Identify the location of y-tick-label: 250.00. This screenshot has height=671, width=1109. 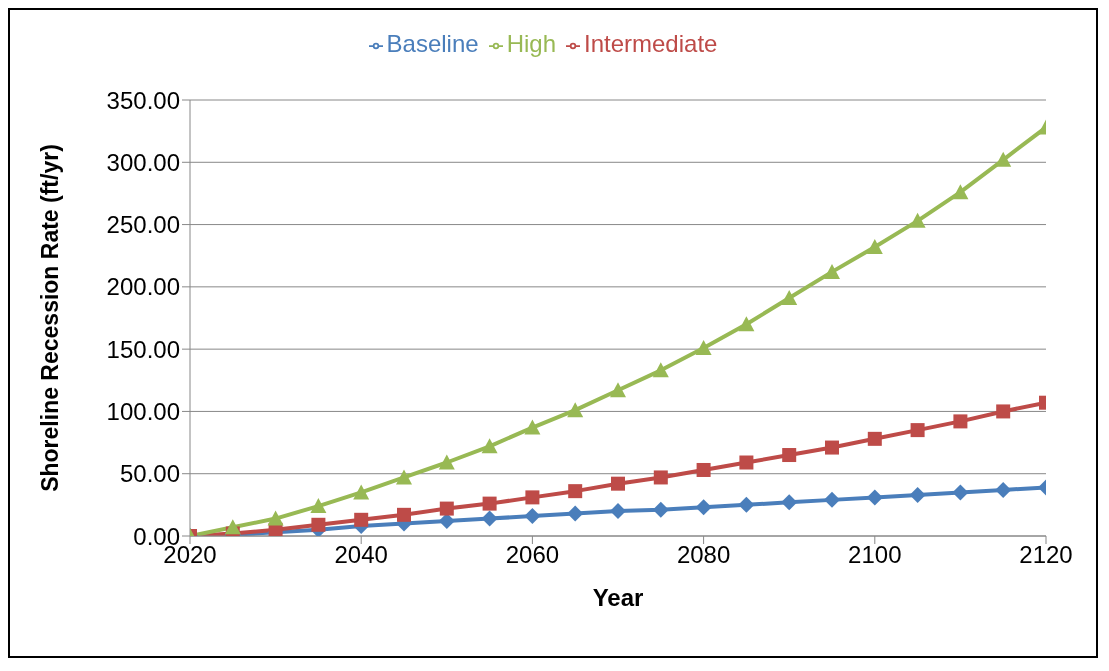
(143, 225).